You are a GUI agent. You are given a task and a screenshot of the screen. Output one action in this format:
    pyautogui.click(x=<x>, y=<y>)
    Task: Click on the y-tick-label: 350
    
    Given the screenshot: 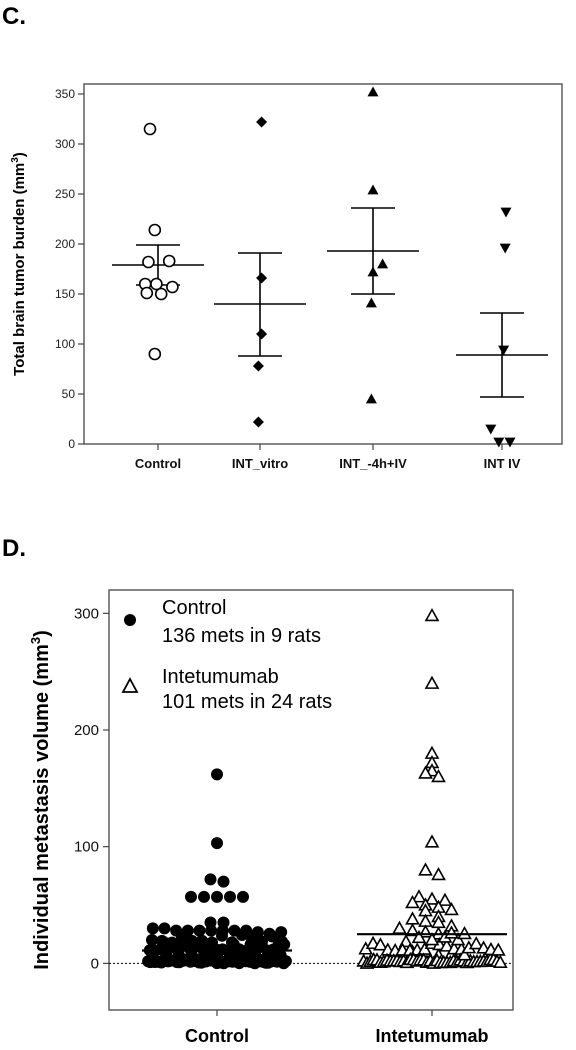 What is the action you would take?
    pyautogui.click(x=65, y=94)
    